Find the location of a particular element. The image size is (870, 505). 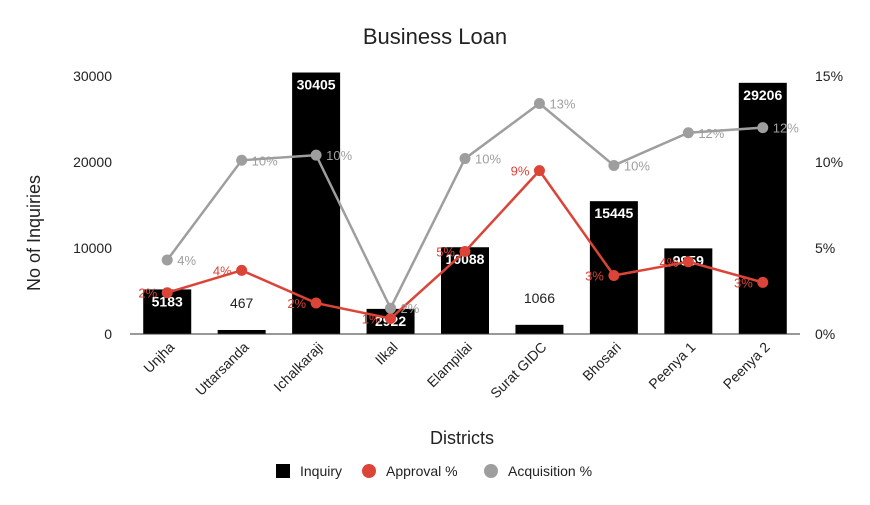

legend-label: Acquisition % is located at coordinates (550, 471).